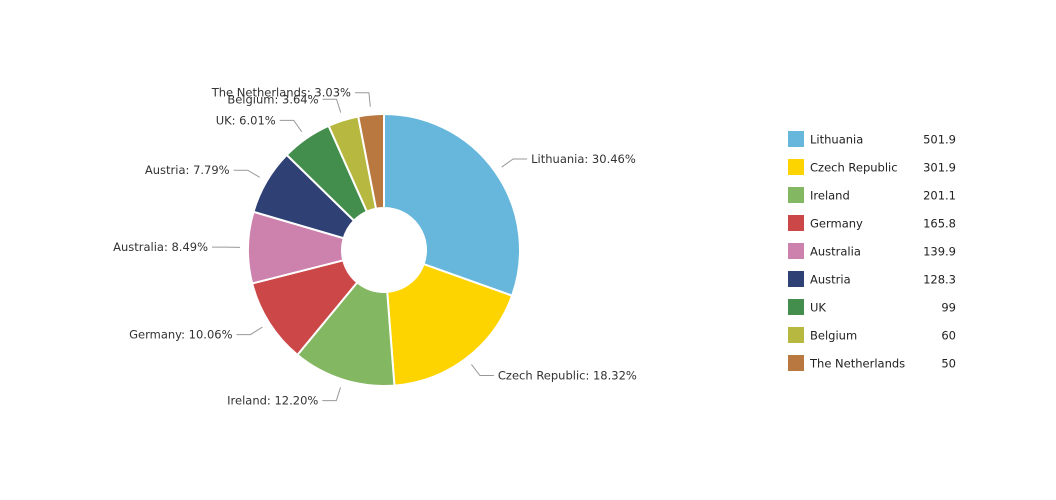  Describe the element at coordinates (857, 364) in the screenshot. I see `legend-label: The Netherlands` at that location.